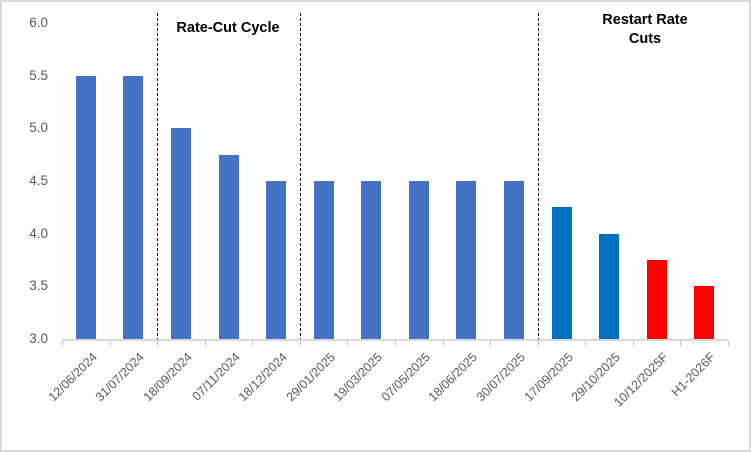  Describe the element at coordinates (228, 28) in the screenshot. I see `annotation-rate-cut-cycle: Rate-Cut Cycle` at that location.